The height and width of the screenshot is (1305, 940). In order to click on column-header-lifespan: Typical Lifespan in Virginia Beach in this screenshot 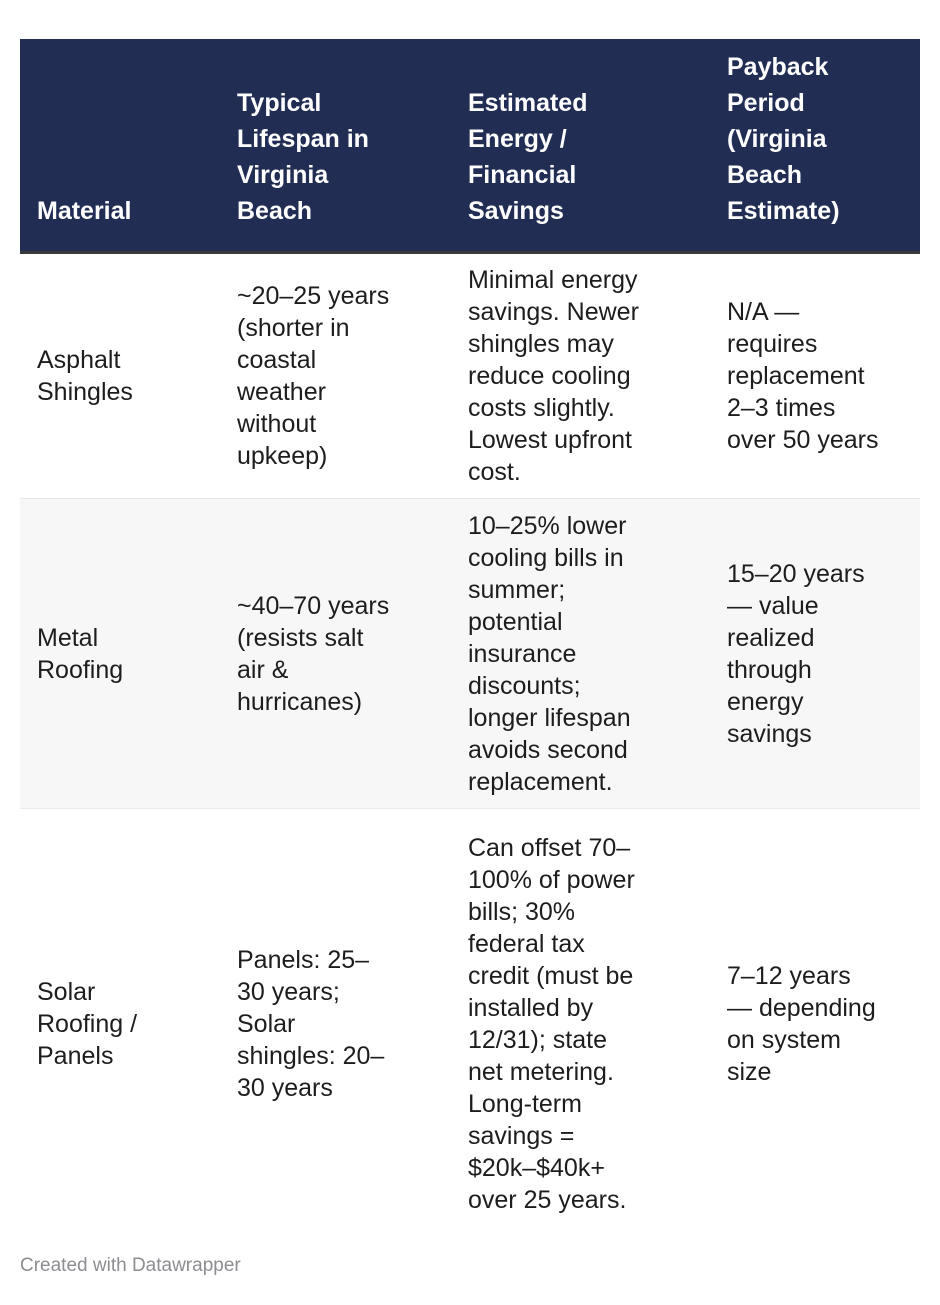, I will do `click(335, 146)`.